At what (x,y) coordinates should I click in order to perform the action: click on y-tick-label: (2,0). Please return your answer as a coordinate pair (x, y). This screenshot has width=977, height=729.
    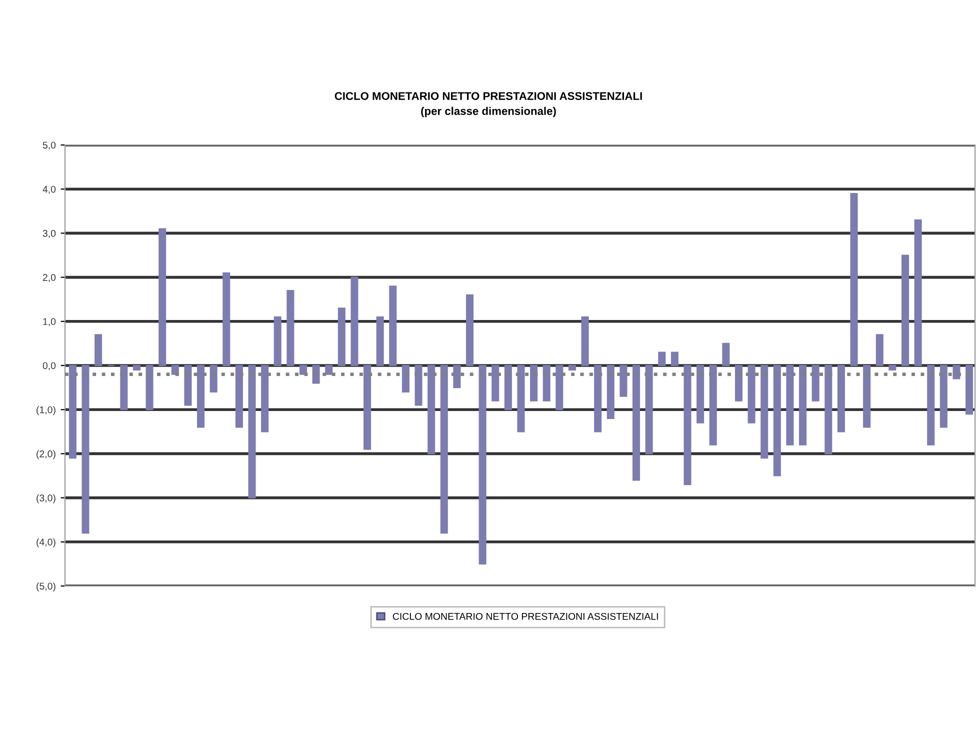
    Looking at the image, I should click on (46, 455).